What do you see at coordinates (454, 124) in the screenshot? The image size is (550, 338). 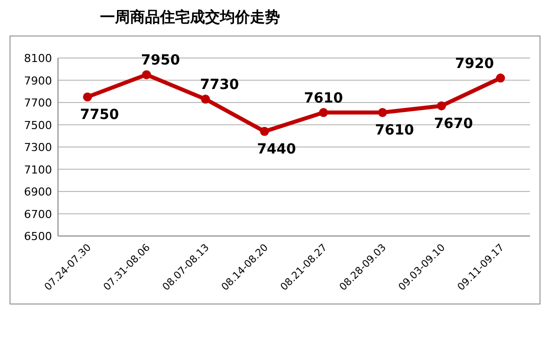 I see `data-label: 7670` at bounding box center [454, 124].